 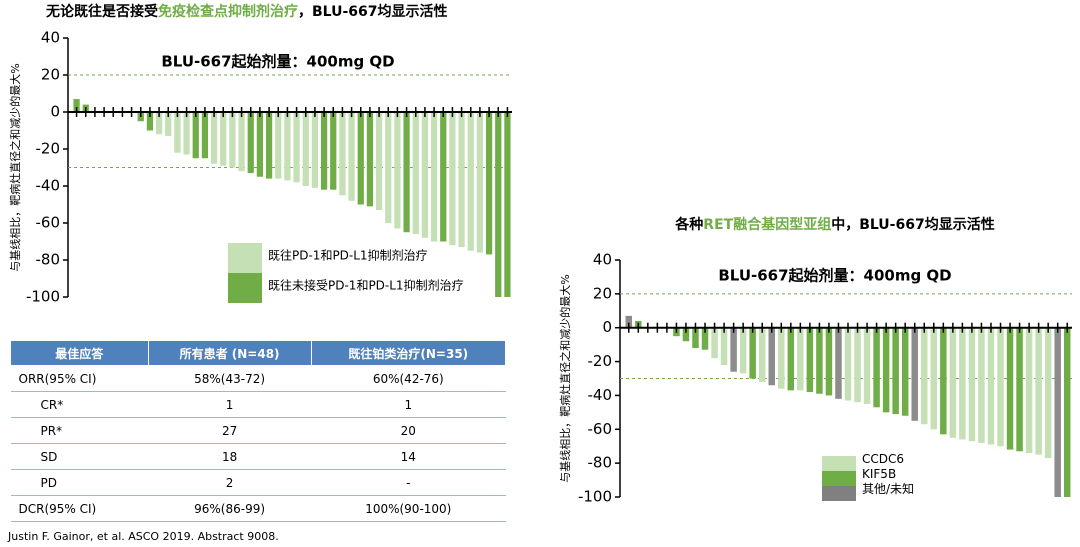 I want to click on table-cell: SD, so click(x=79, y=456).